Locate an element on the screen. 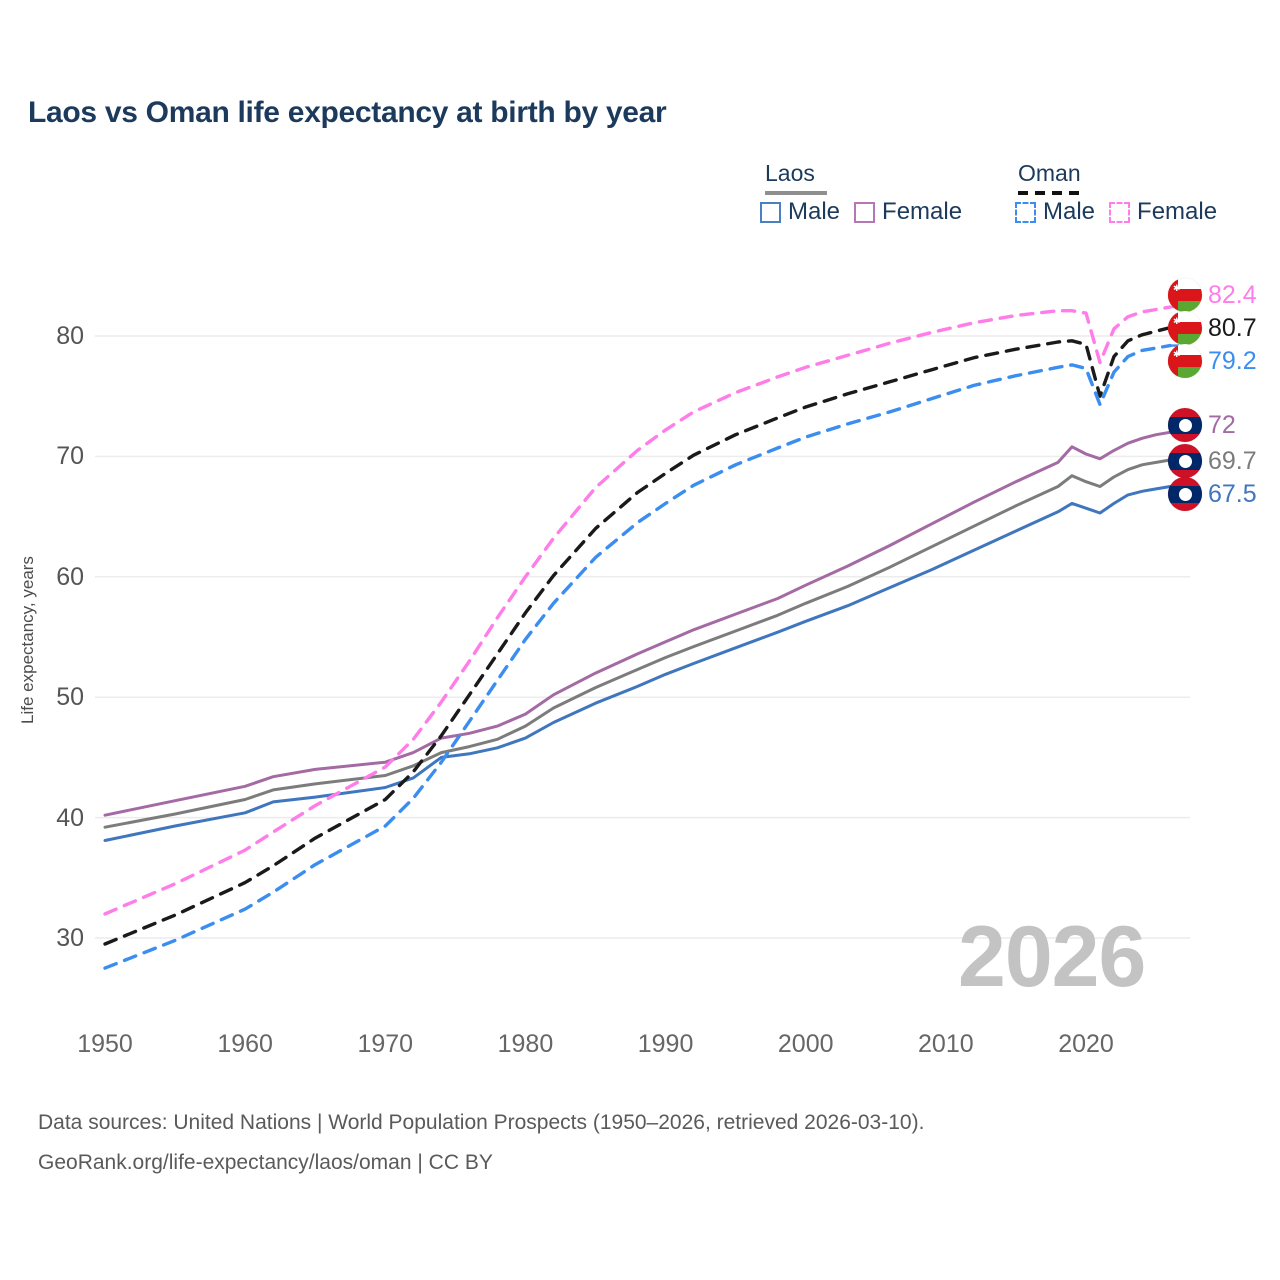  legend-items-oman: Male Female is located at coordinates (1116, 212).